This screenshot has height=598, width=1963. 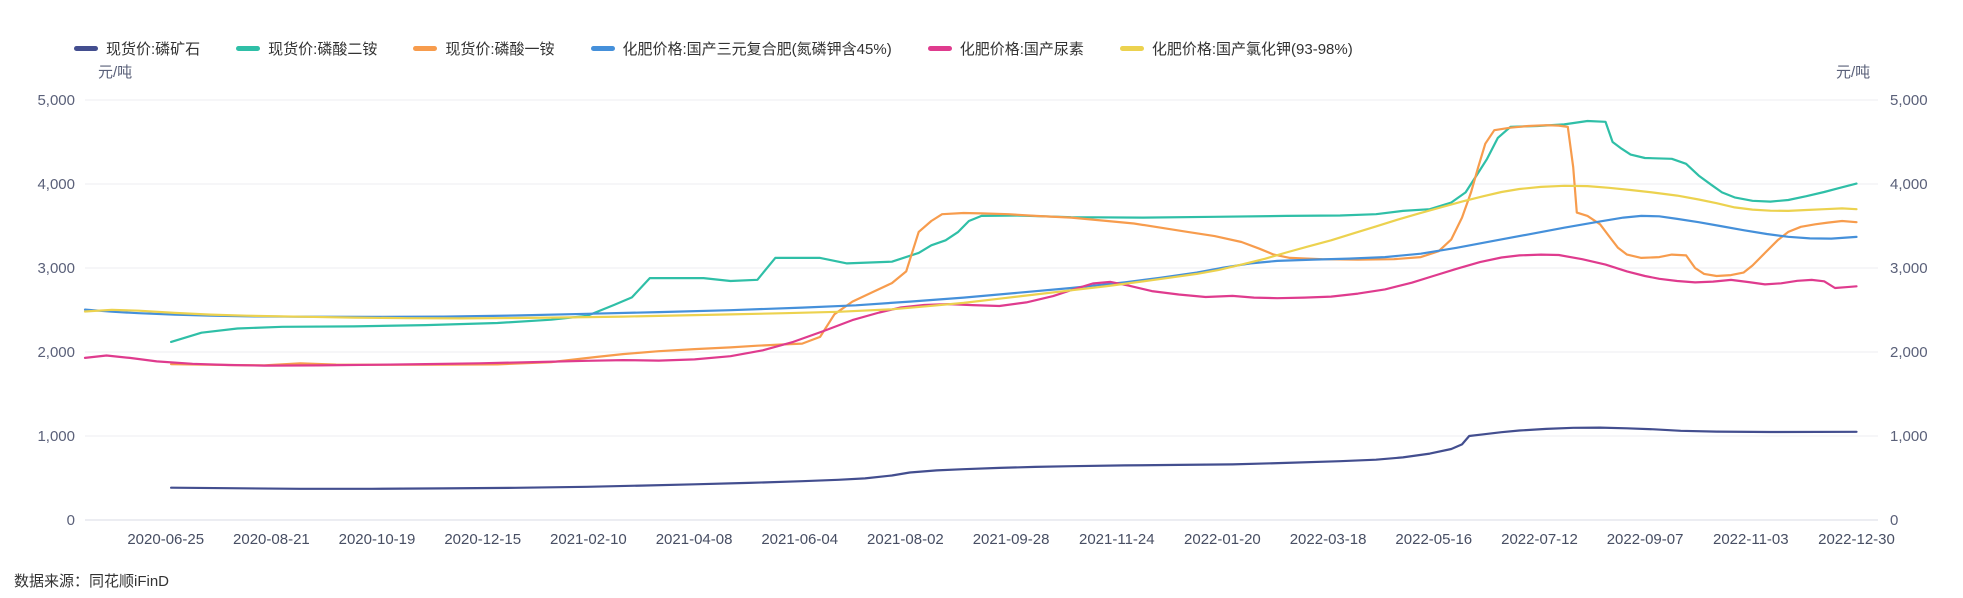 I want to click on legend-item-linsuaneran: 现货价:磷酸二铵, so click(x=306, y=48).